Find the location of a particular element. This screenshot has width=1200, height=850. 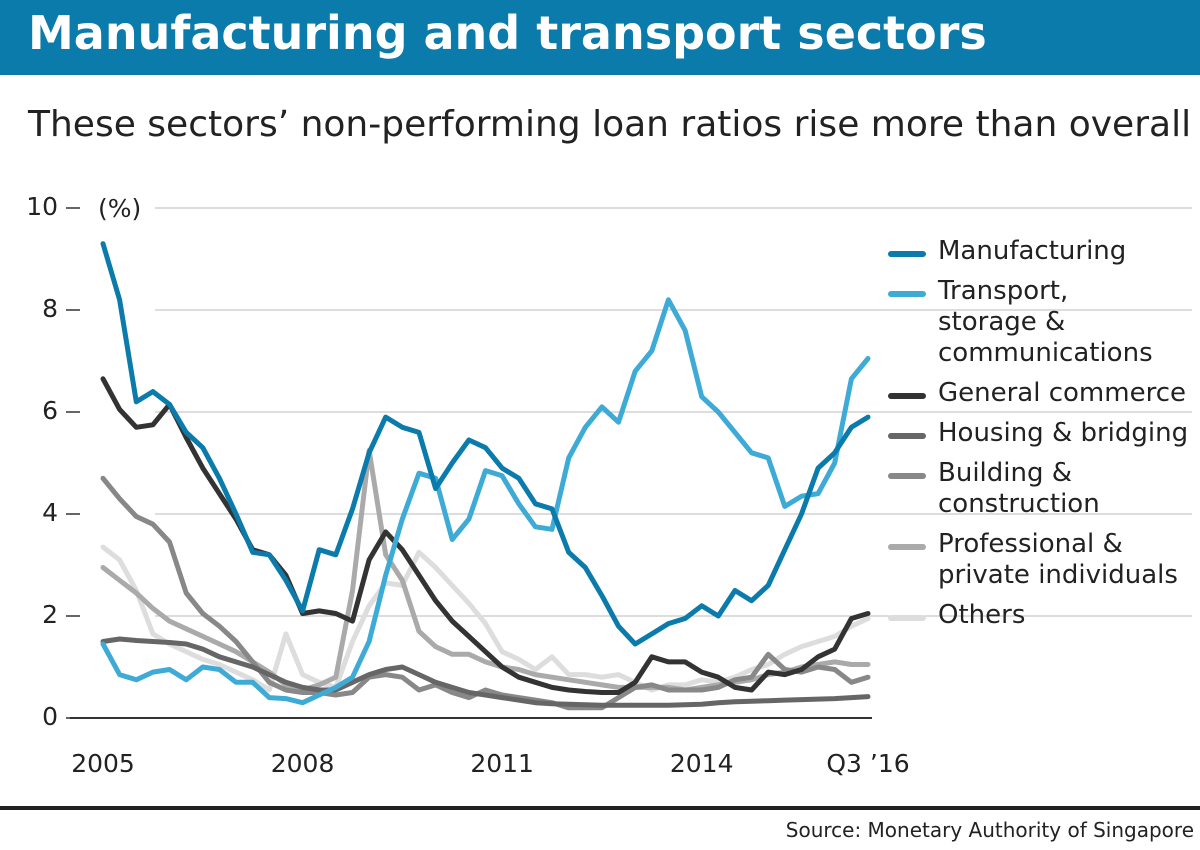

y-tick-label: 2 is located at coordinates (50, 614).